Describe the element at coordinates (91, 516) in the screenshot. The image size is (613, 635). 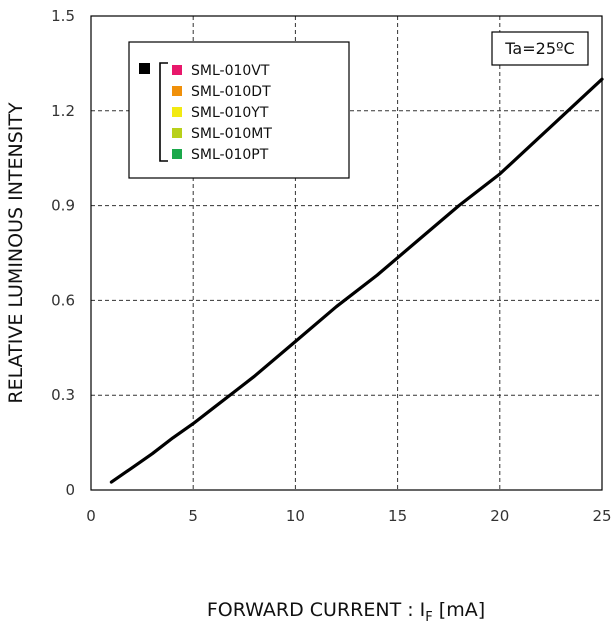
I see `x-tick-label: 0` at that location.